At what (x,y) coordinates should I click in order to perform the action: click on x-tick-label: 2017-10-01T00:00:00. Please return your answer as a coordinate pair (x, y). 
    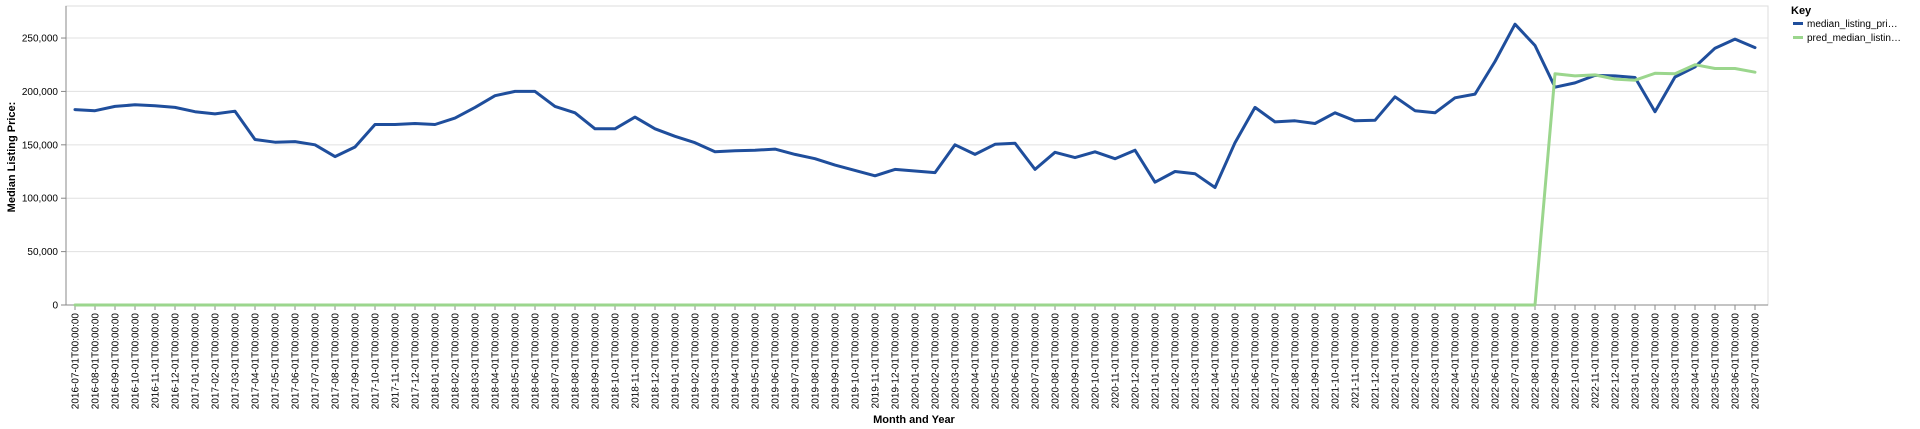
    Looking at the image, I should click on (376, 361).